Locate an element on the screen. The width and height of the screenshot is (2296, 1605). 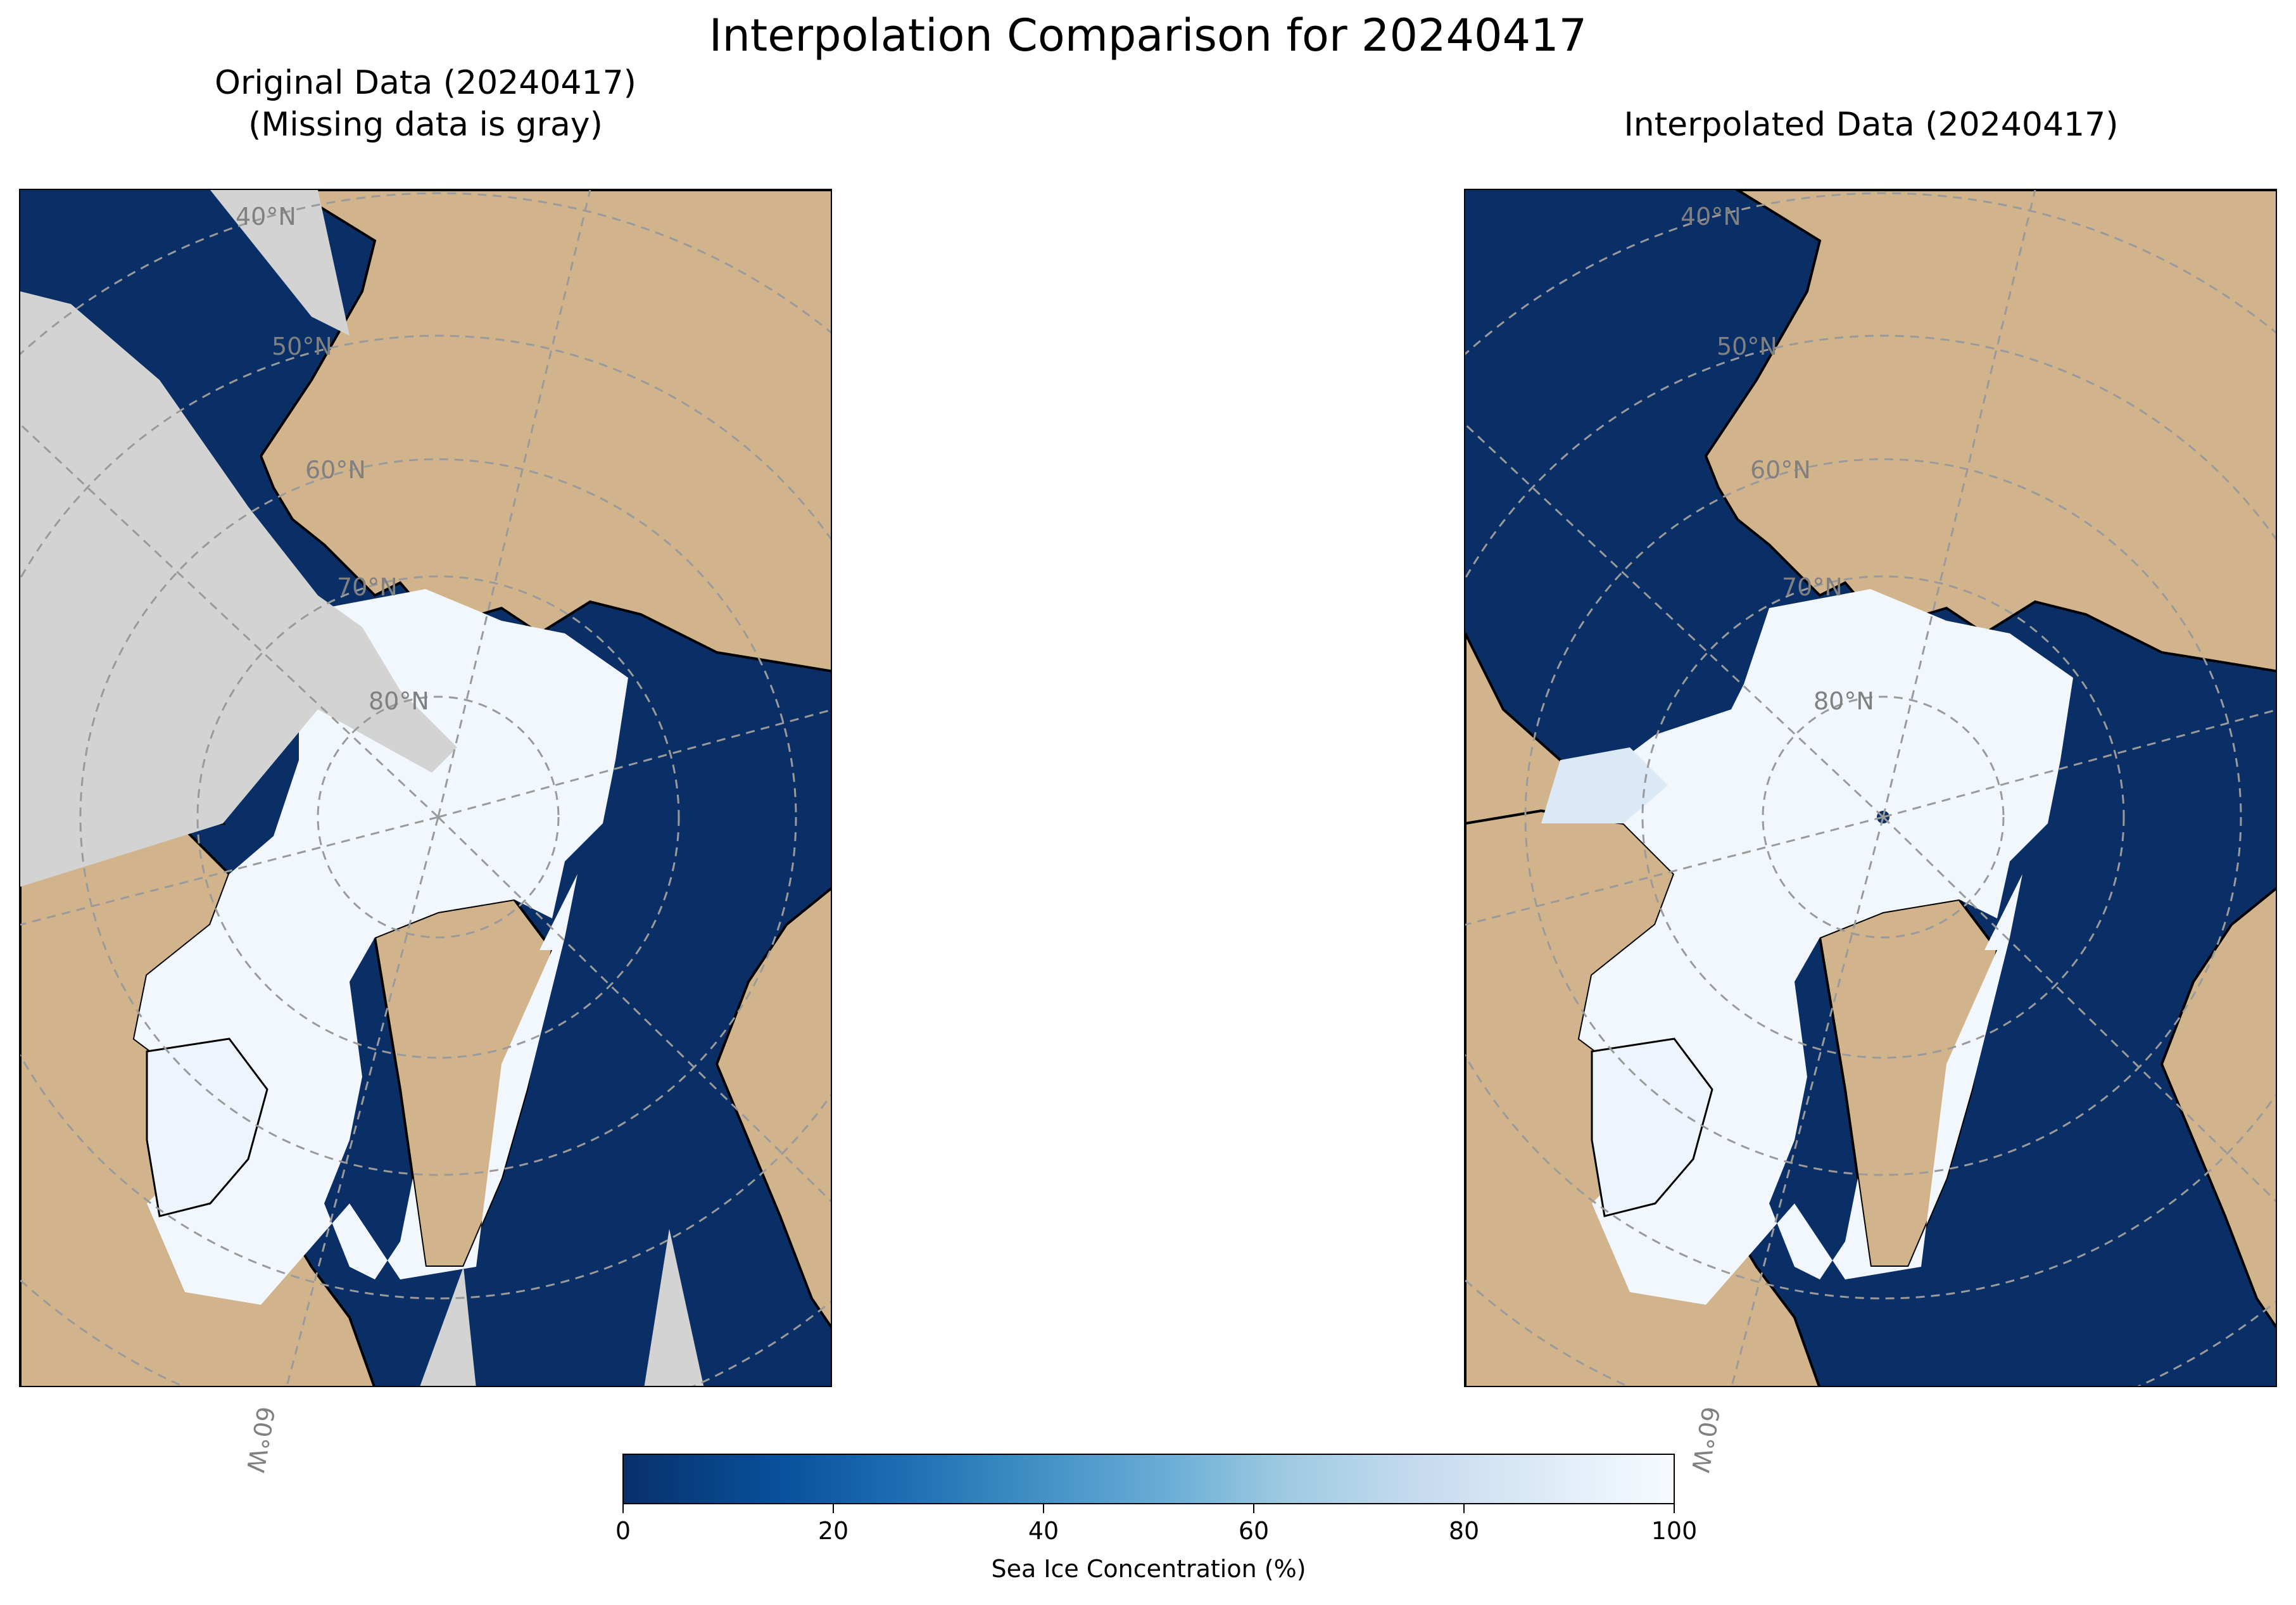
figure-title: Interpolation Comparison for 20240417 is located at coordinates (1148, 35).